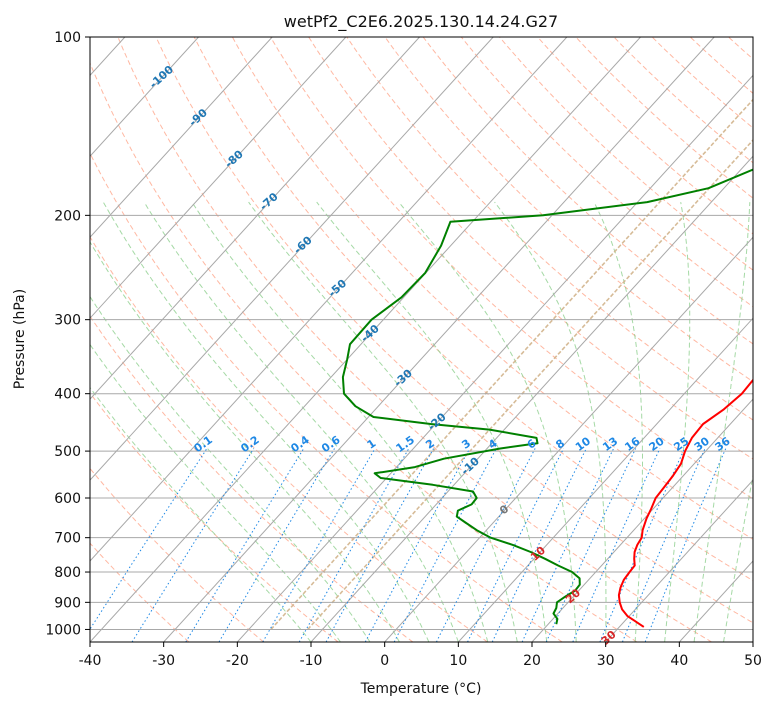 This screenshot has width=775, height=708. Describe the element at coordinates (67, 573) in the screenshot. I see `y-tick-label: 800` at that location.